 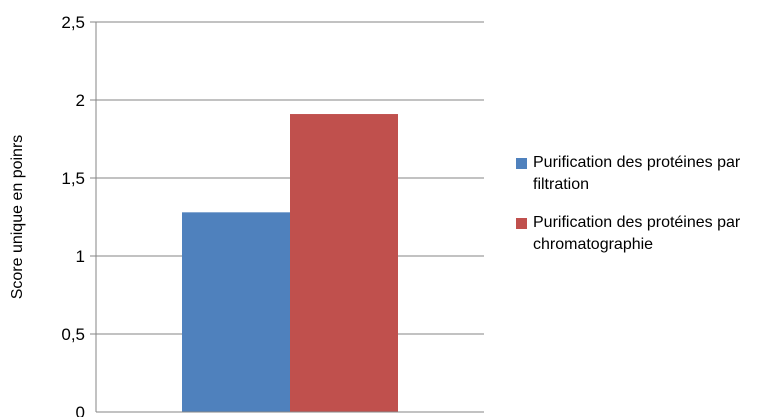 I want to click on y-tick-label: 2, so click(x=80, y=100).